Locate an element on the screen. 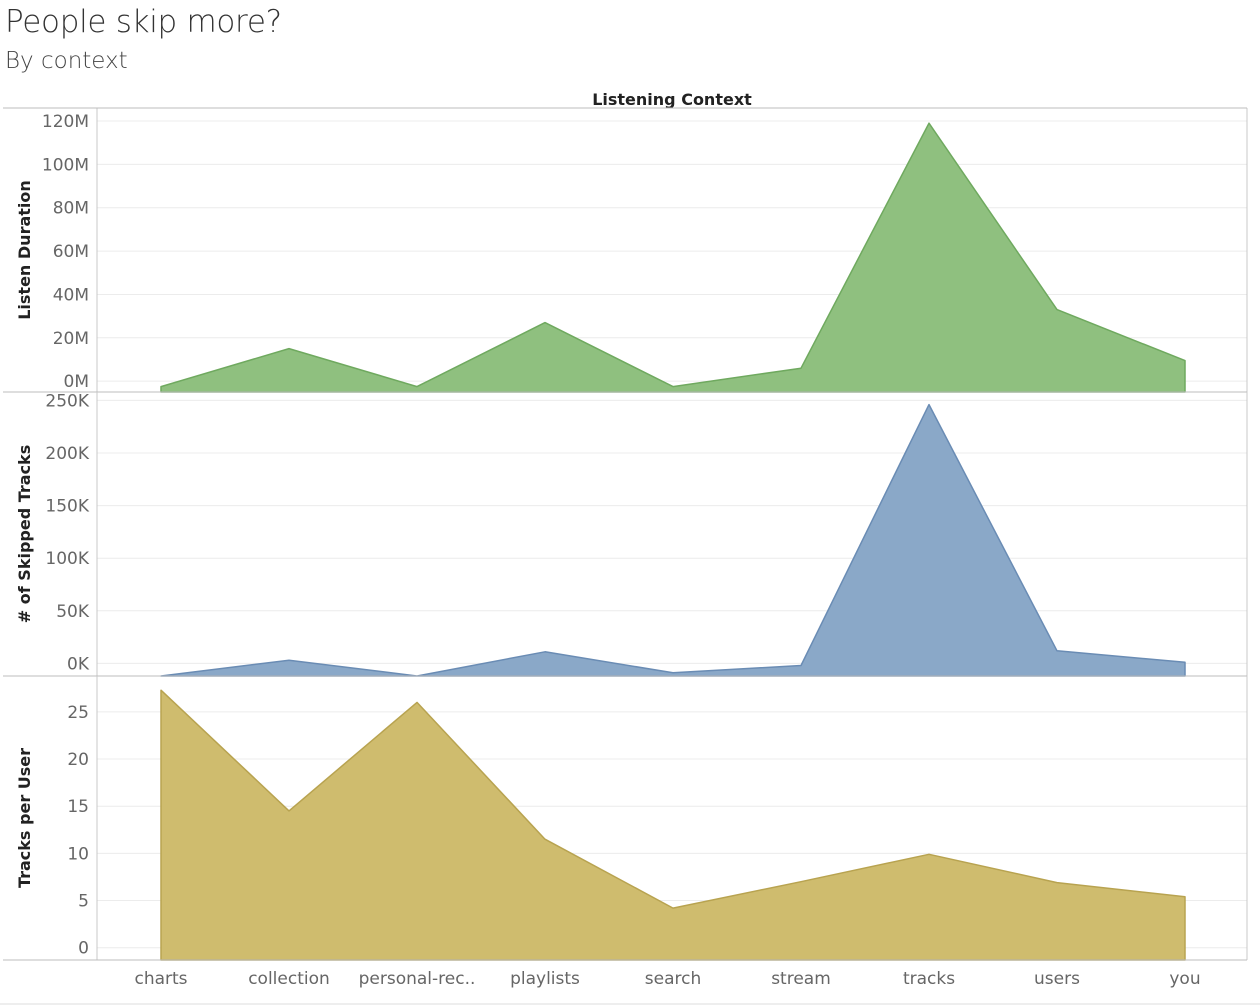 Image resolution: width=1260 pixels, height=1007 pixels. y-tick-label: 100K is located at coordinates (67, 559).